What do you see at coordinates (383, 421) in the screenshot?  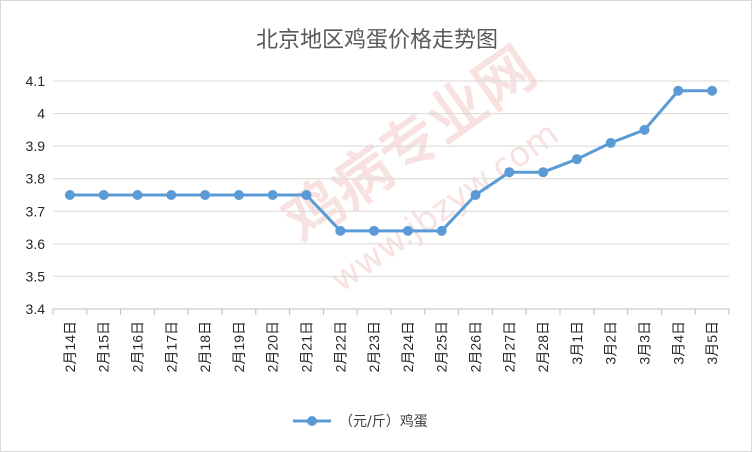 I see `legend-label: （元/斤）鸡蛋` at bounding box center [383, 421].